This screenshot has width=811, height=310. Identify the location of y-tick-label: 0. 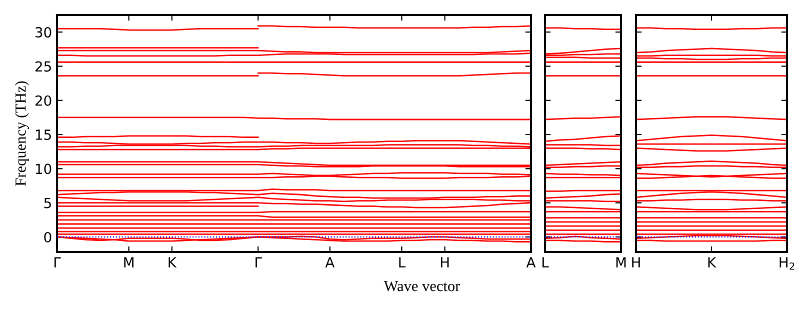
(48, 237).